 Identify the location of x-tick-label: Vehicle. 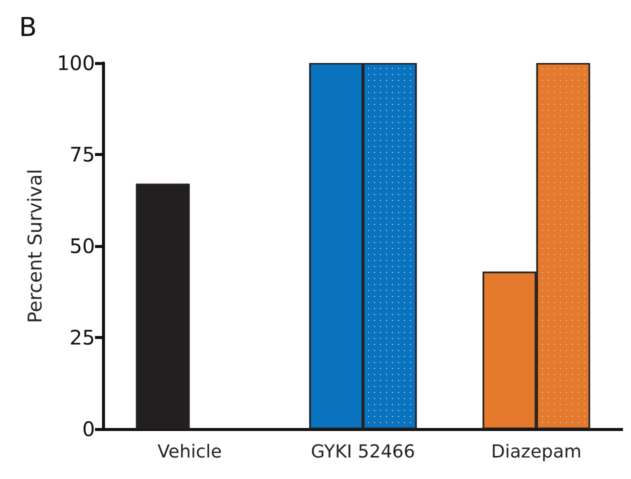
(189, 452).